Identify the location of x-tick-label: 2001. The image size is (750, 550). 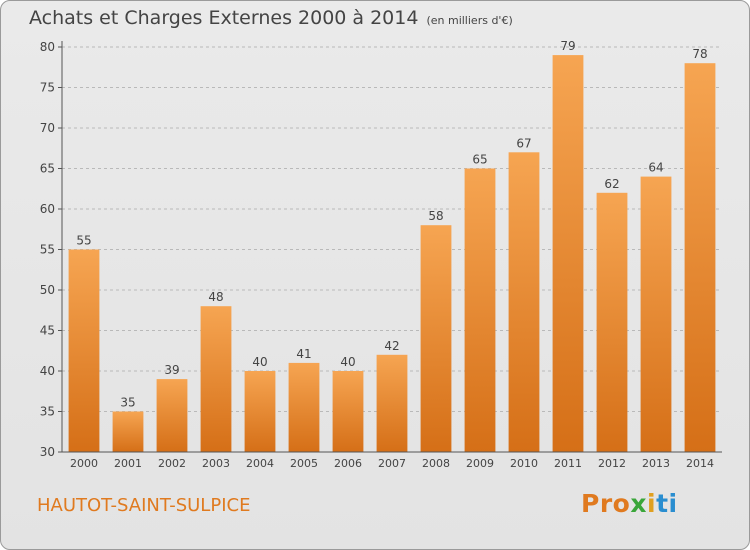
(128, 463).